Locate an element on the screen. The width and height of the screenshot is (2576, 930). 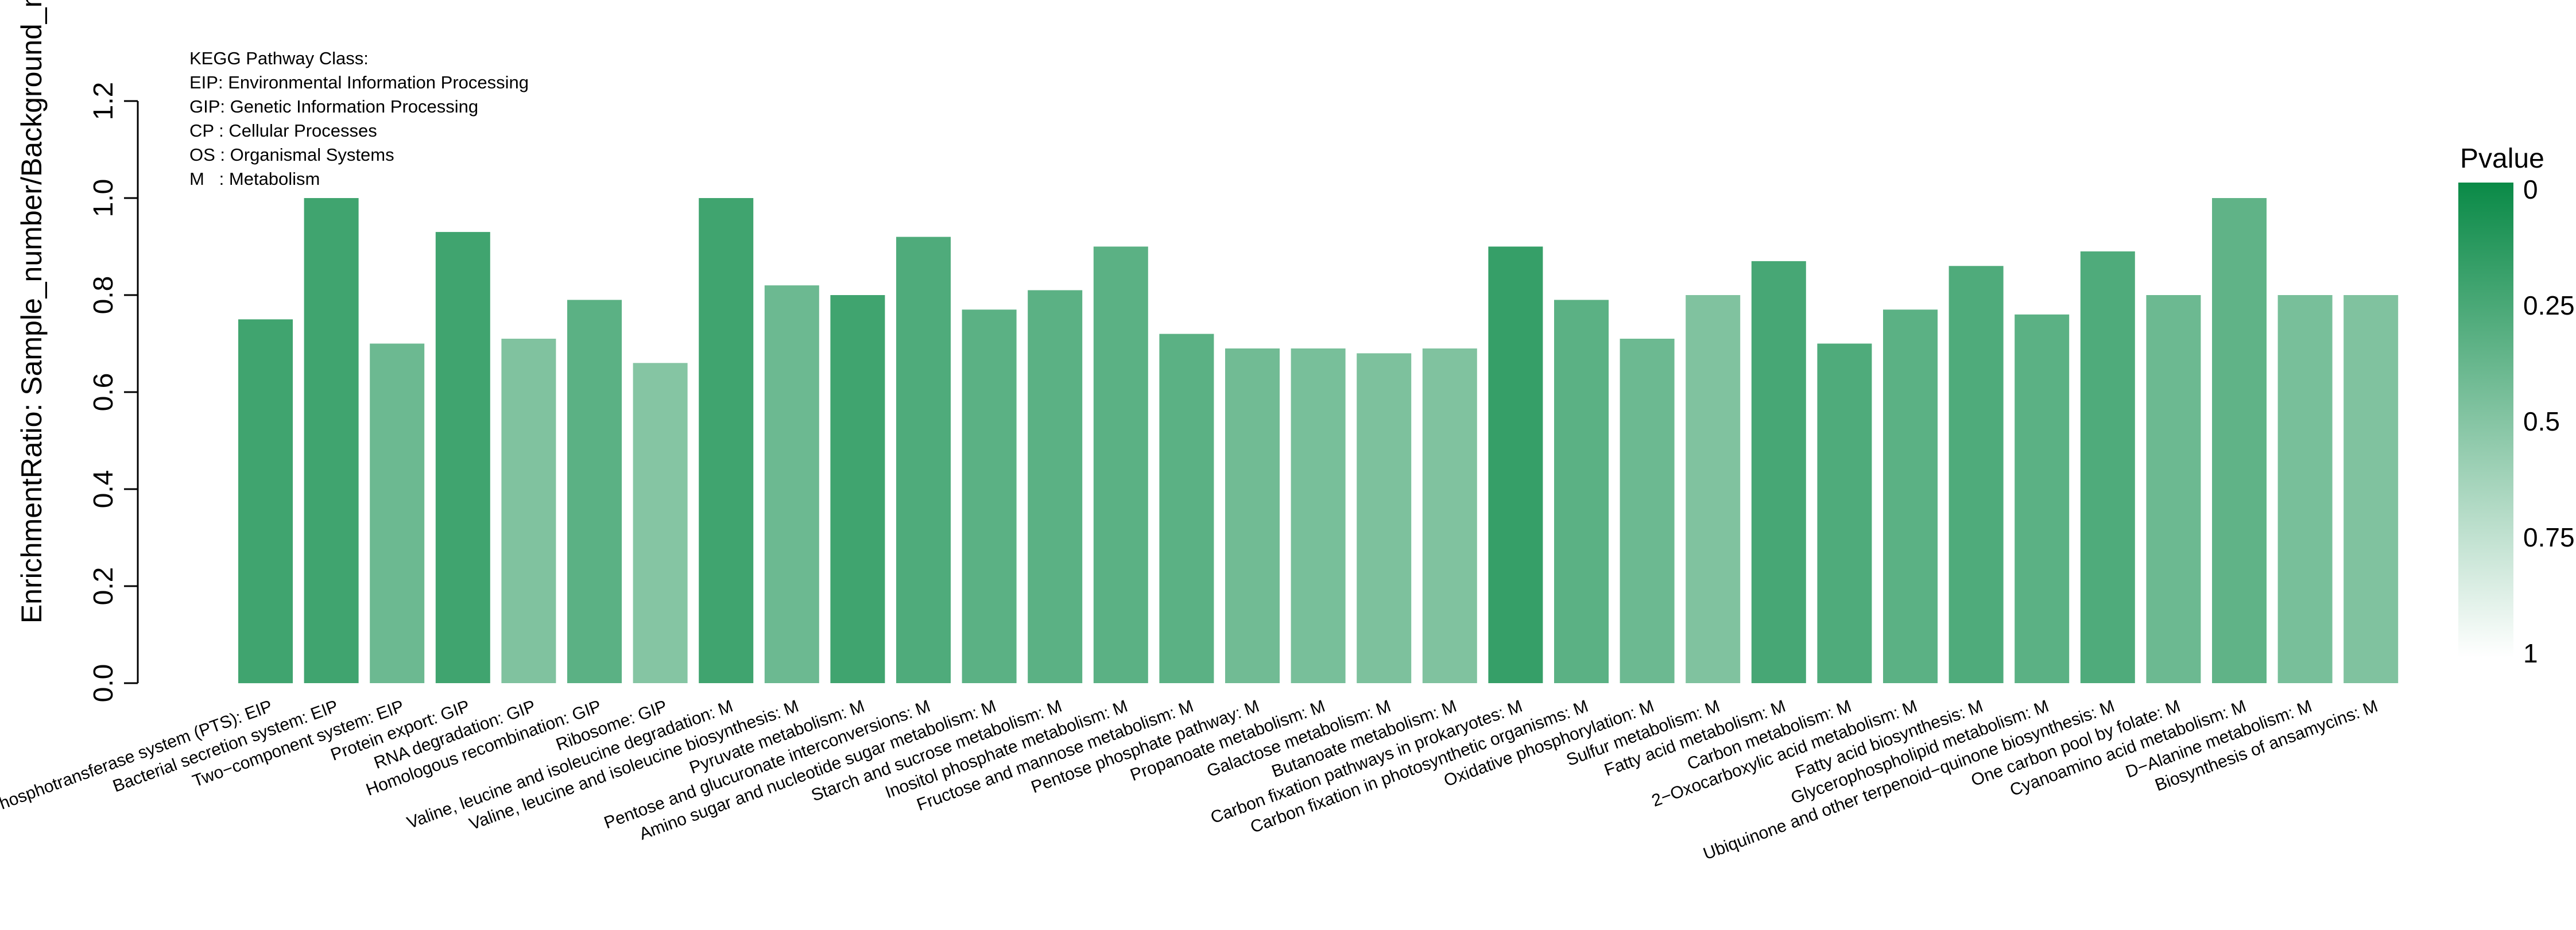
legend-label: 0 is located at coordinates (2531, 189).